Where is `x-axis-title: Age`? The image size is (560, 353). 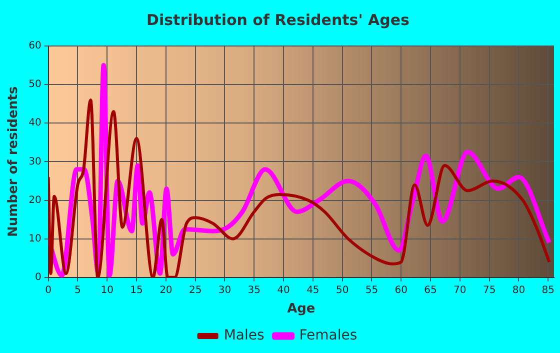 x-axis-title: Age is located at coordinates (301, 309).